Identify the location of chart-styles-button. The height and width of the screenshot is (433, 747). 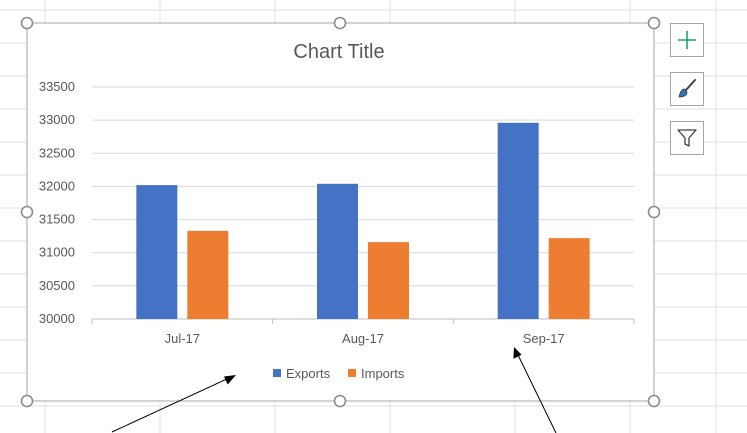
(687, 89).